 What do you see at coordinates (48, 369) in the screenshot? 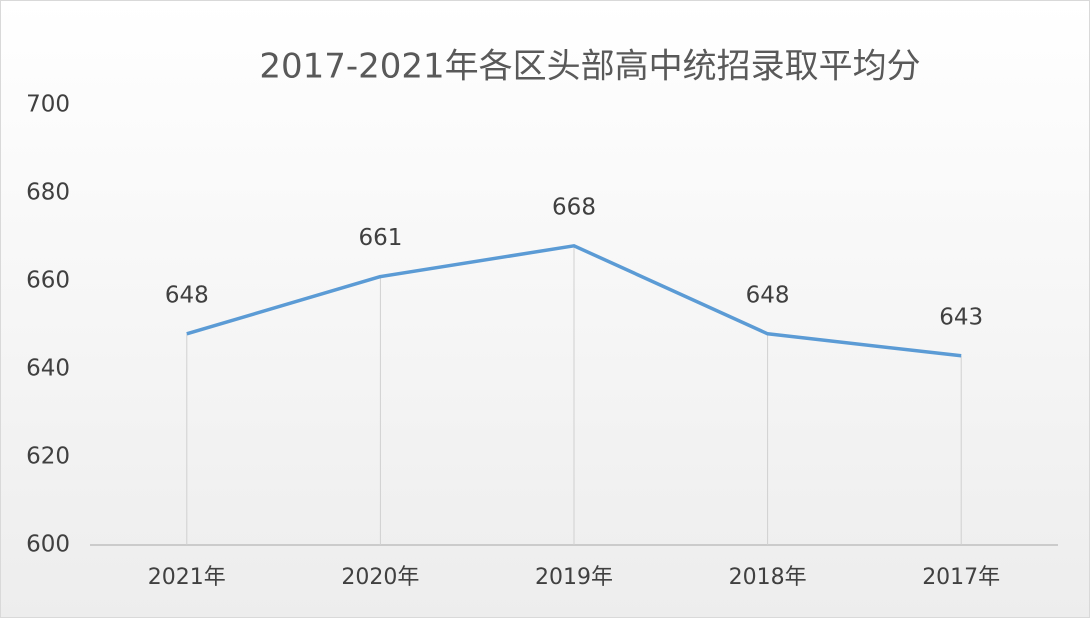
I see `y-tick-label: 640` at bounding box center [48, 369].